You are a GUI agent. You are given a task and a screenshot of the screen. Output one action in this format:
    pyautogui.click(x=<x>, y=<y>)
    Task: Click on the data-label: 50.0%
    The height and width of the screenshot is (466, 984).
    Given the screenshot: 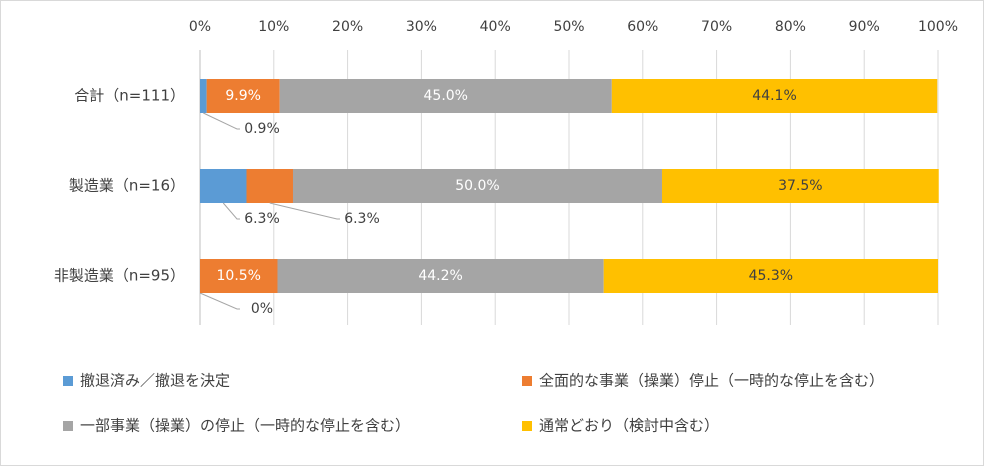 What is the action you would take?
    pyautogui.click(x=477, y=186)
    